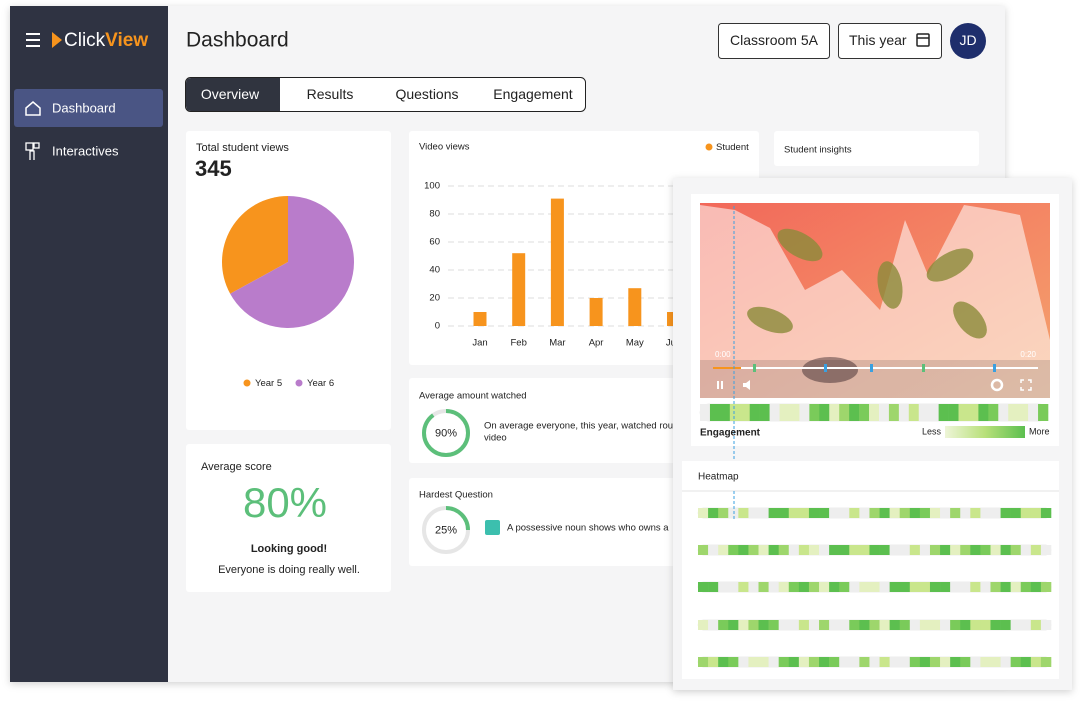 The width and height of the screenshot is (1080, 703). I want to click on tab: Questions, so click(426, 94).